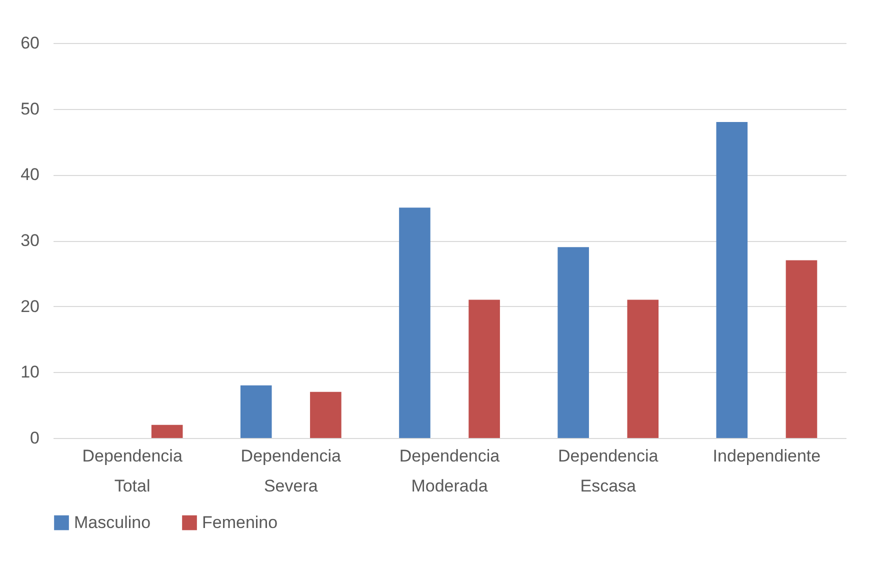 This screenshot has width=881, height=578. I want to click on x-tick-label: Dependencia Severa, so click(291, 471).